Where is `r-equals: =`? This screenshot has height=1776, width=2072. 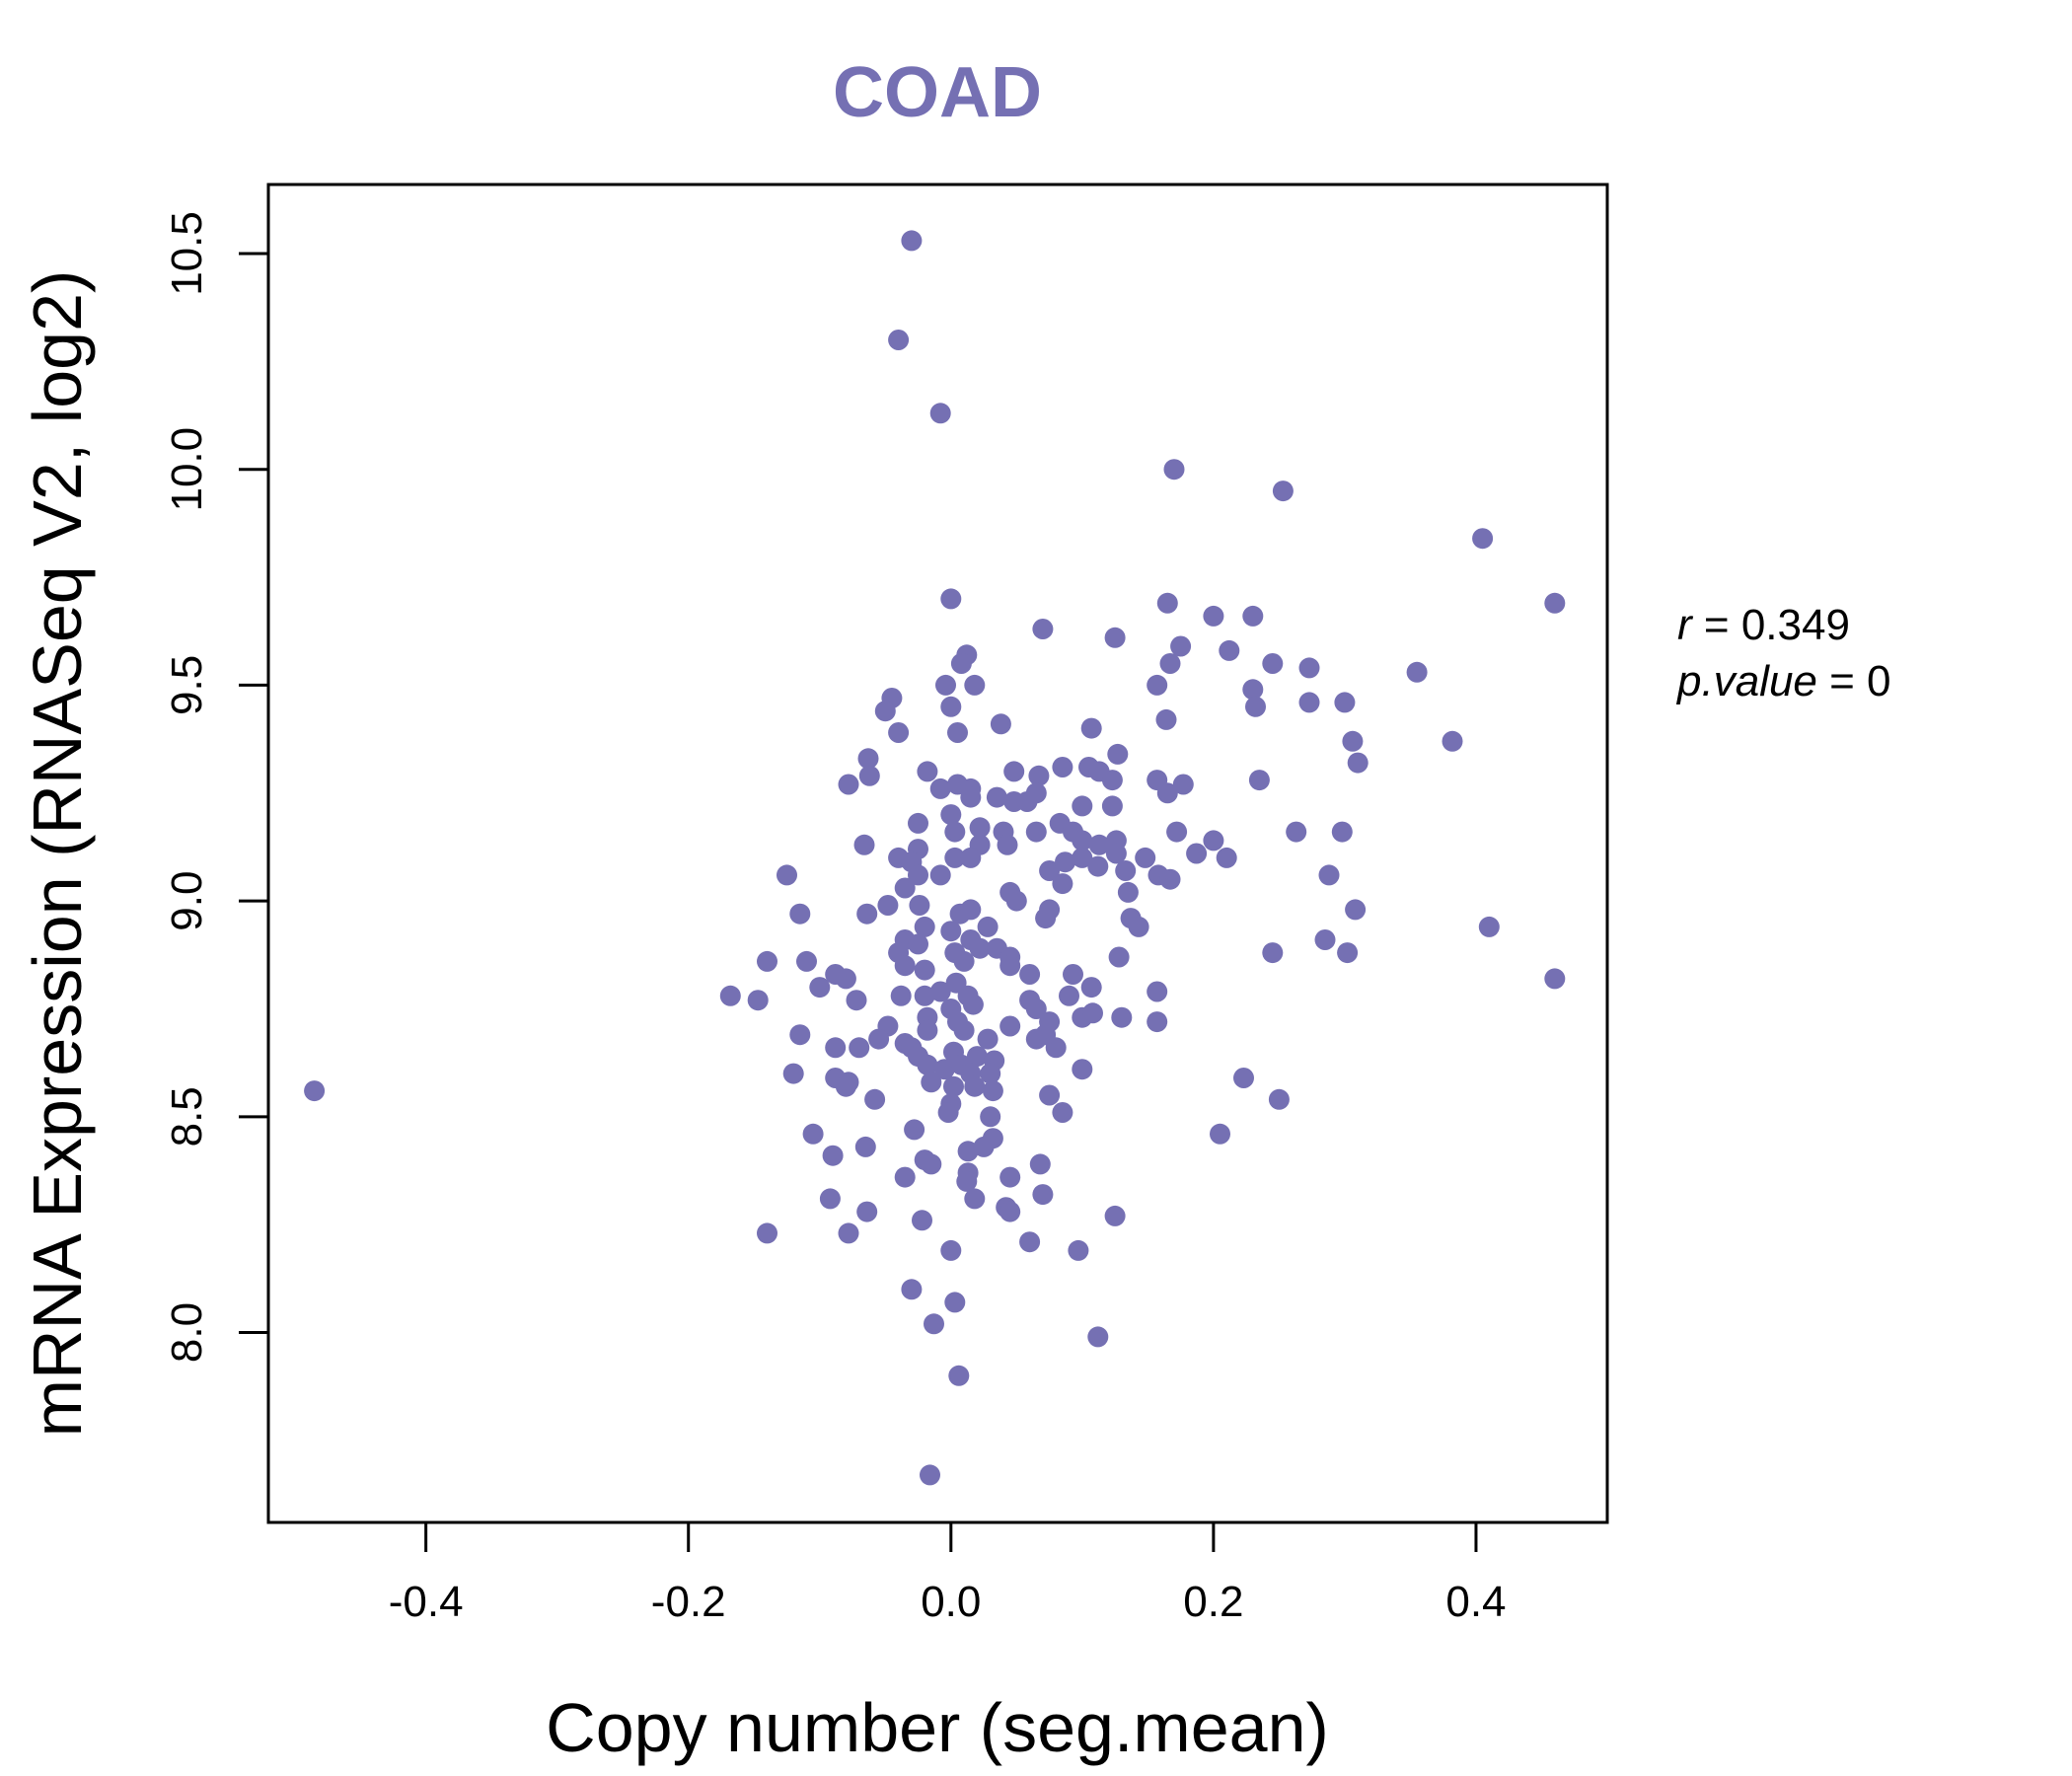
r-equals: = is located at coordinates (1717, 625).